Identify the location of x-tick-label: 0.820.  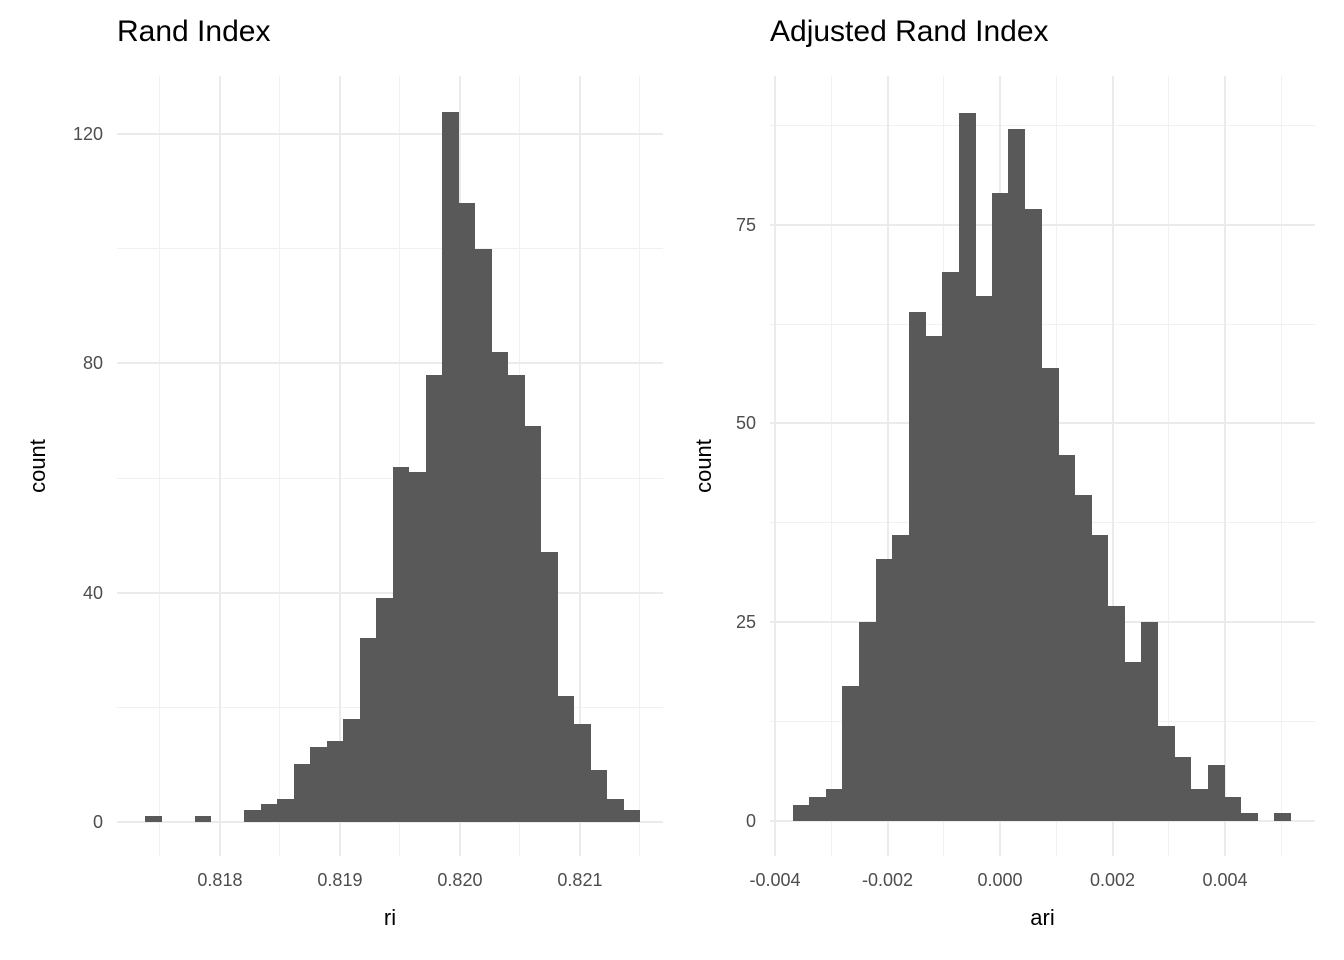
(460, 880).